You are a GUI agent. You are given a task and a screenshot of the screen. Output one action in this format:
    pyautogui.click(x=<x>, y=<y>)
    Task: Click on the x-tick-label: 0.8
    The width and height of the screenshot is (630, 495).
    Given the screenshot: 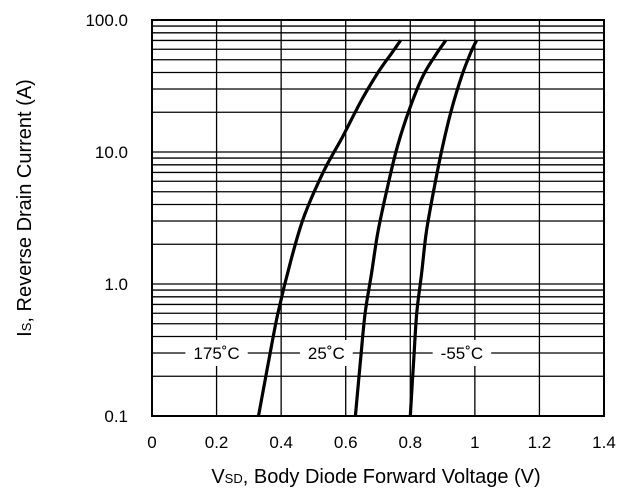 What is the action you would take?
    pyautogui.click(x=410, y=442)
    